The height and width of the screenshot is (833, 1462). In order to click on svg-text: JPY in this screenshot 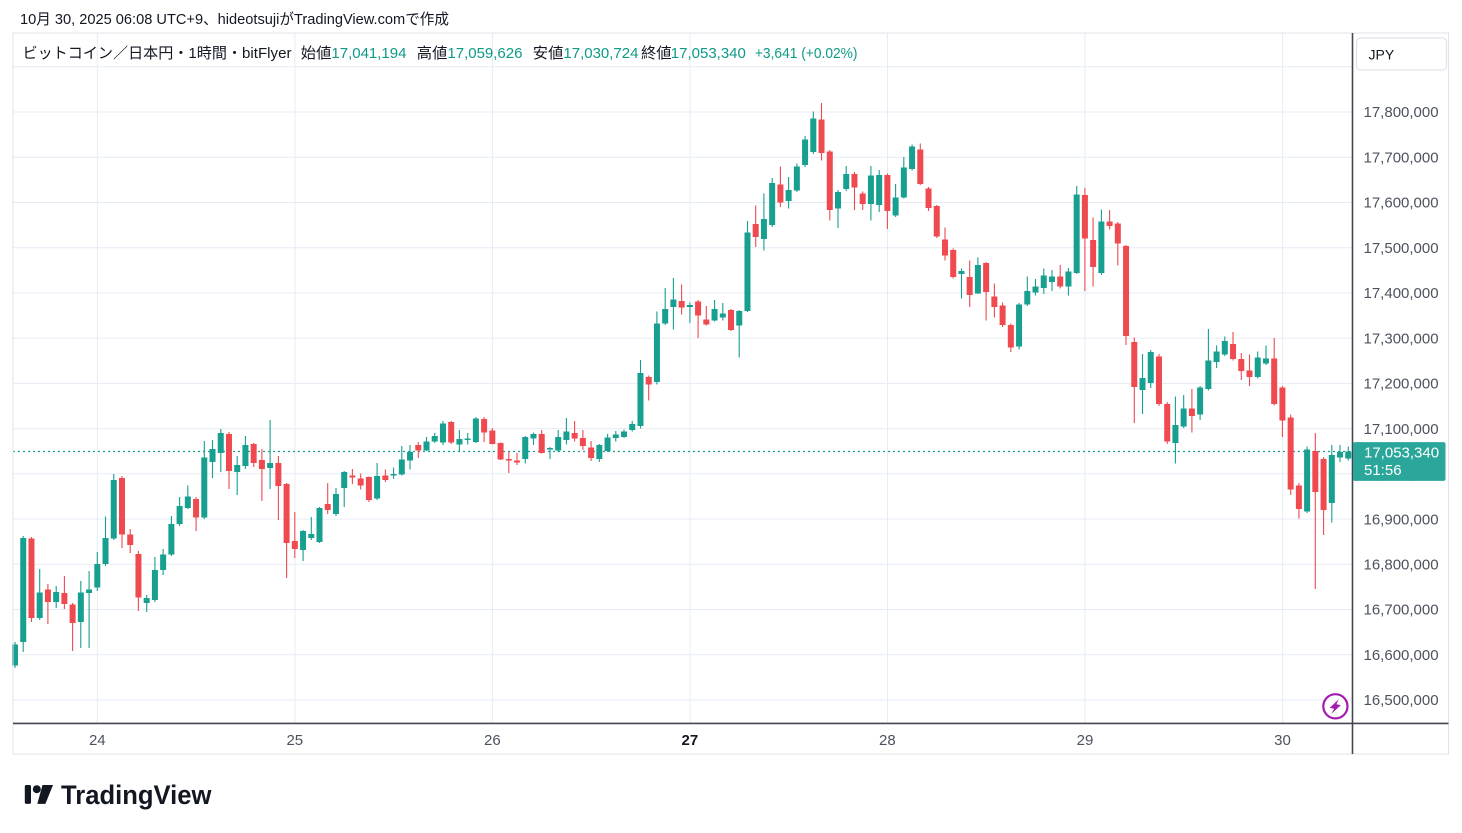, I will do `click(1382, 55)`.